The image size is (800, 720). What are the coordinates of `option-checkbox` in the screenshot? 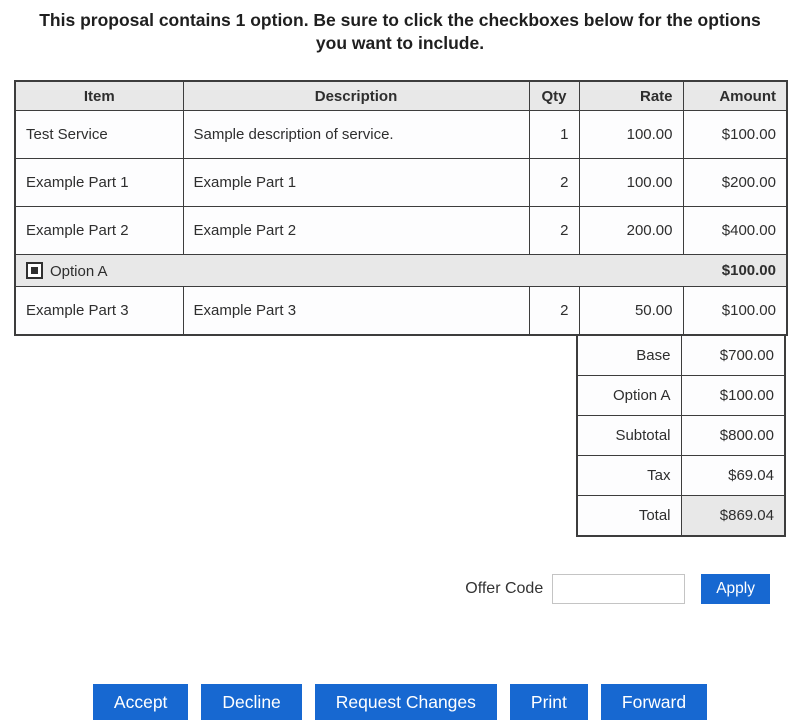 It's located at (34, 270).